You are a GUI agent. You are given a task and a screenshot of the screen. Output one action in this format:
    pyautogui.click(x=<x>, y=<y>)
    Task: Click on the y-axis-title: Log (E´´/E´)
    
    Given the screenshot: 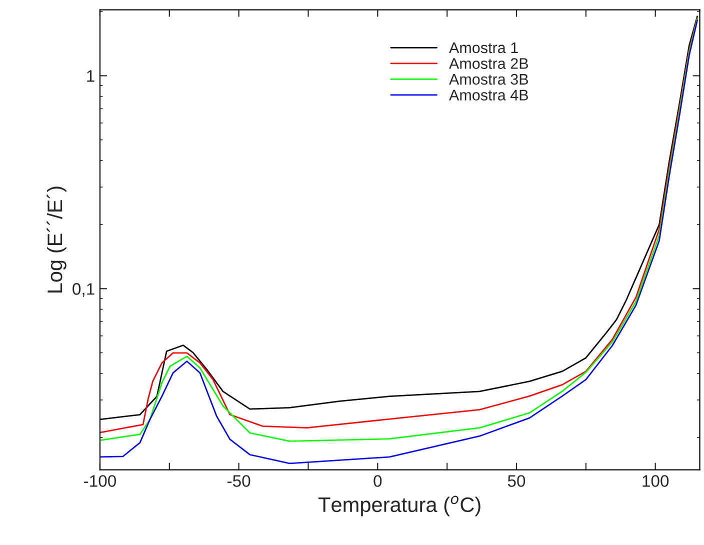 What is the action you would take?
    pyautogui.click(x=56, y=239)
    